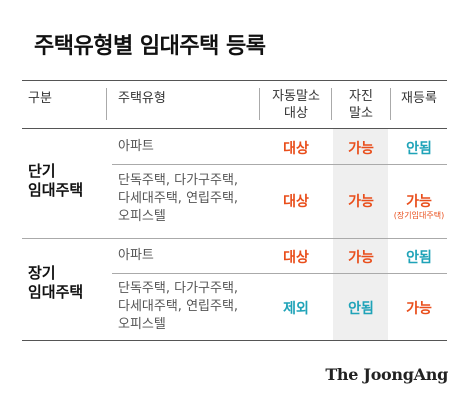 The height and width of the screenshot is (406, 476). What do you see at coordinates (296, 105) in the screenshot?
I see `header-auto-cancel: 자동말소 대상` at bounding box center [296, 105].